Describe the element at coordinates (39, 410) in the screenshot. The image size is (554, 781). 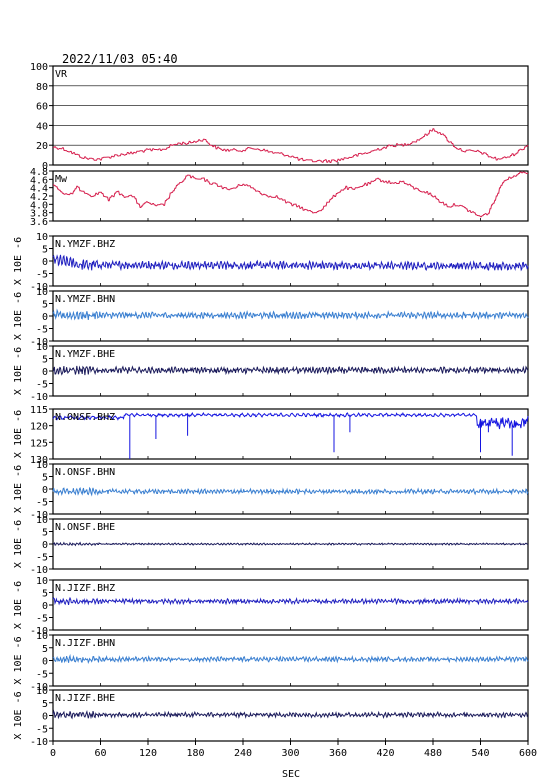
I see `y-tick-label: 115` at that location.